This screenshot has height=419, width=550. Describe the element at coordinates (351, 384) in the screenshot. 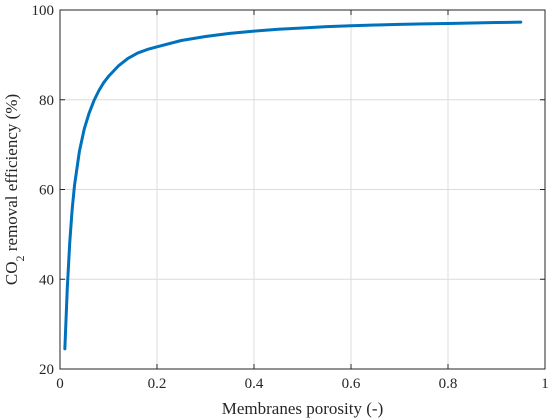

I see `x-tick-label: 0.6` at that location.